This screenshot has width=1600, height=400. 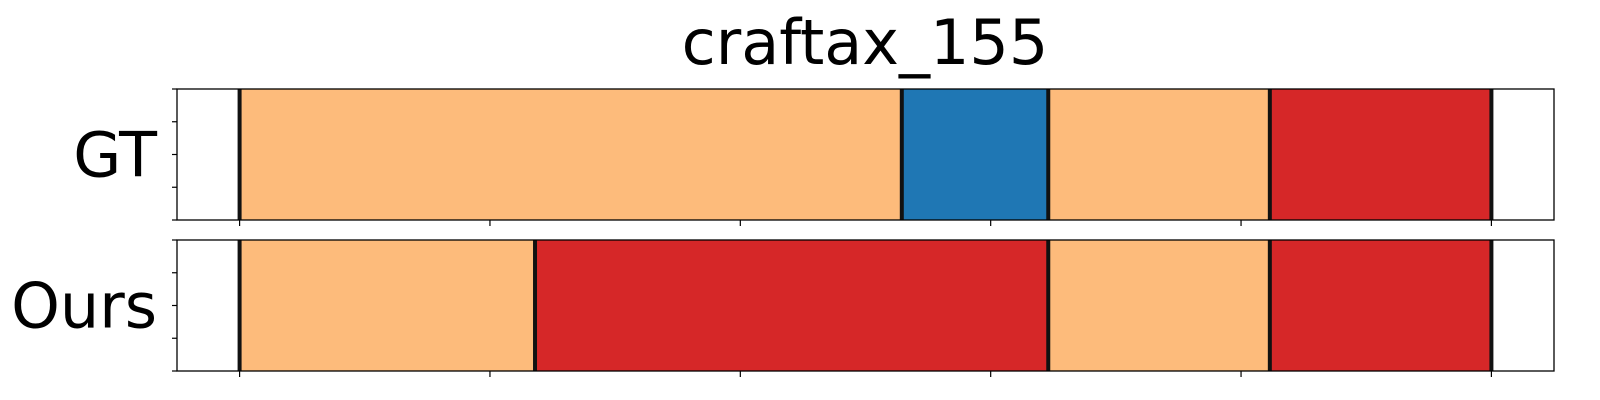 What do you see at coordinates (84, 306) in the screenshot?
I see `row-label-ours: Ours` at bounding box center [84, 306].